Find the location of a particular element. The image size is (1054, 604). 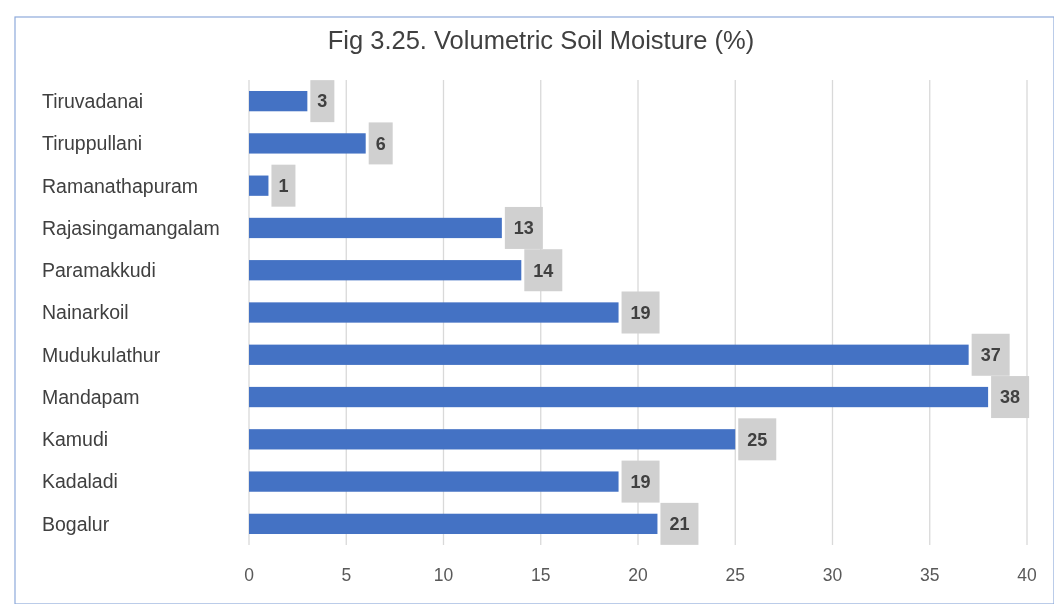

x-tick-label: 35 is located at coordinates (930, 575).